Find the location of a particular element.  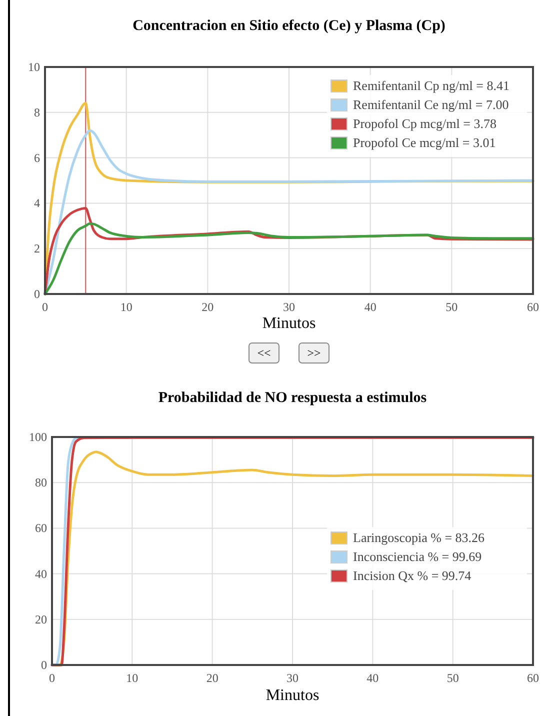

button: >> is located at coordinates (314, 353).